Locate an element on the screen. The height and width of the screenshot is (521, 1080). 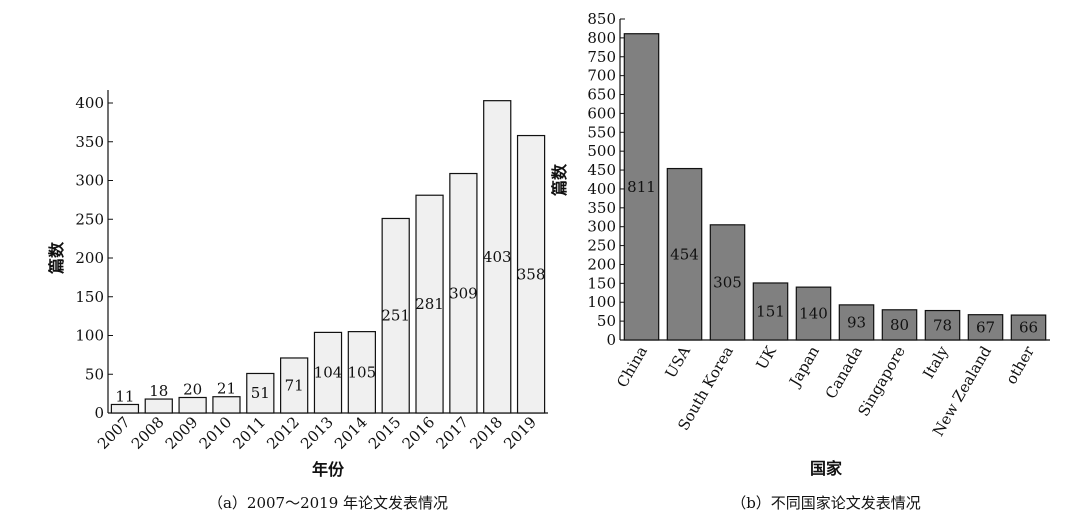
x-tick-label: USA is located at coordinates (678, 362).